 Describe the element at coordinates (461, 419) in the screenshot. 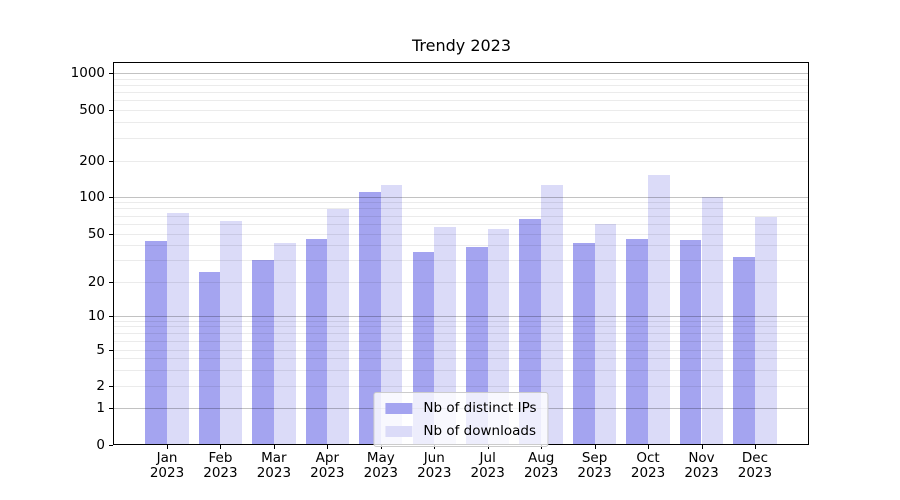

I see `legend: Nb of distinct IPs Nb of downloads` at that location.